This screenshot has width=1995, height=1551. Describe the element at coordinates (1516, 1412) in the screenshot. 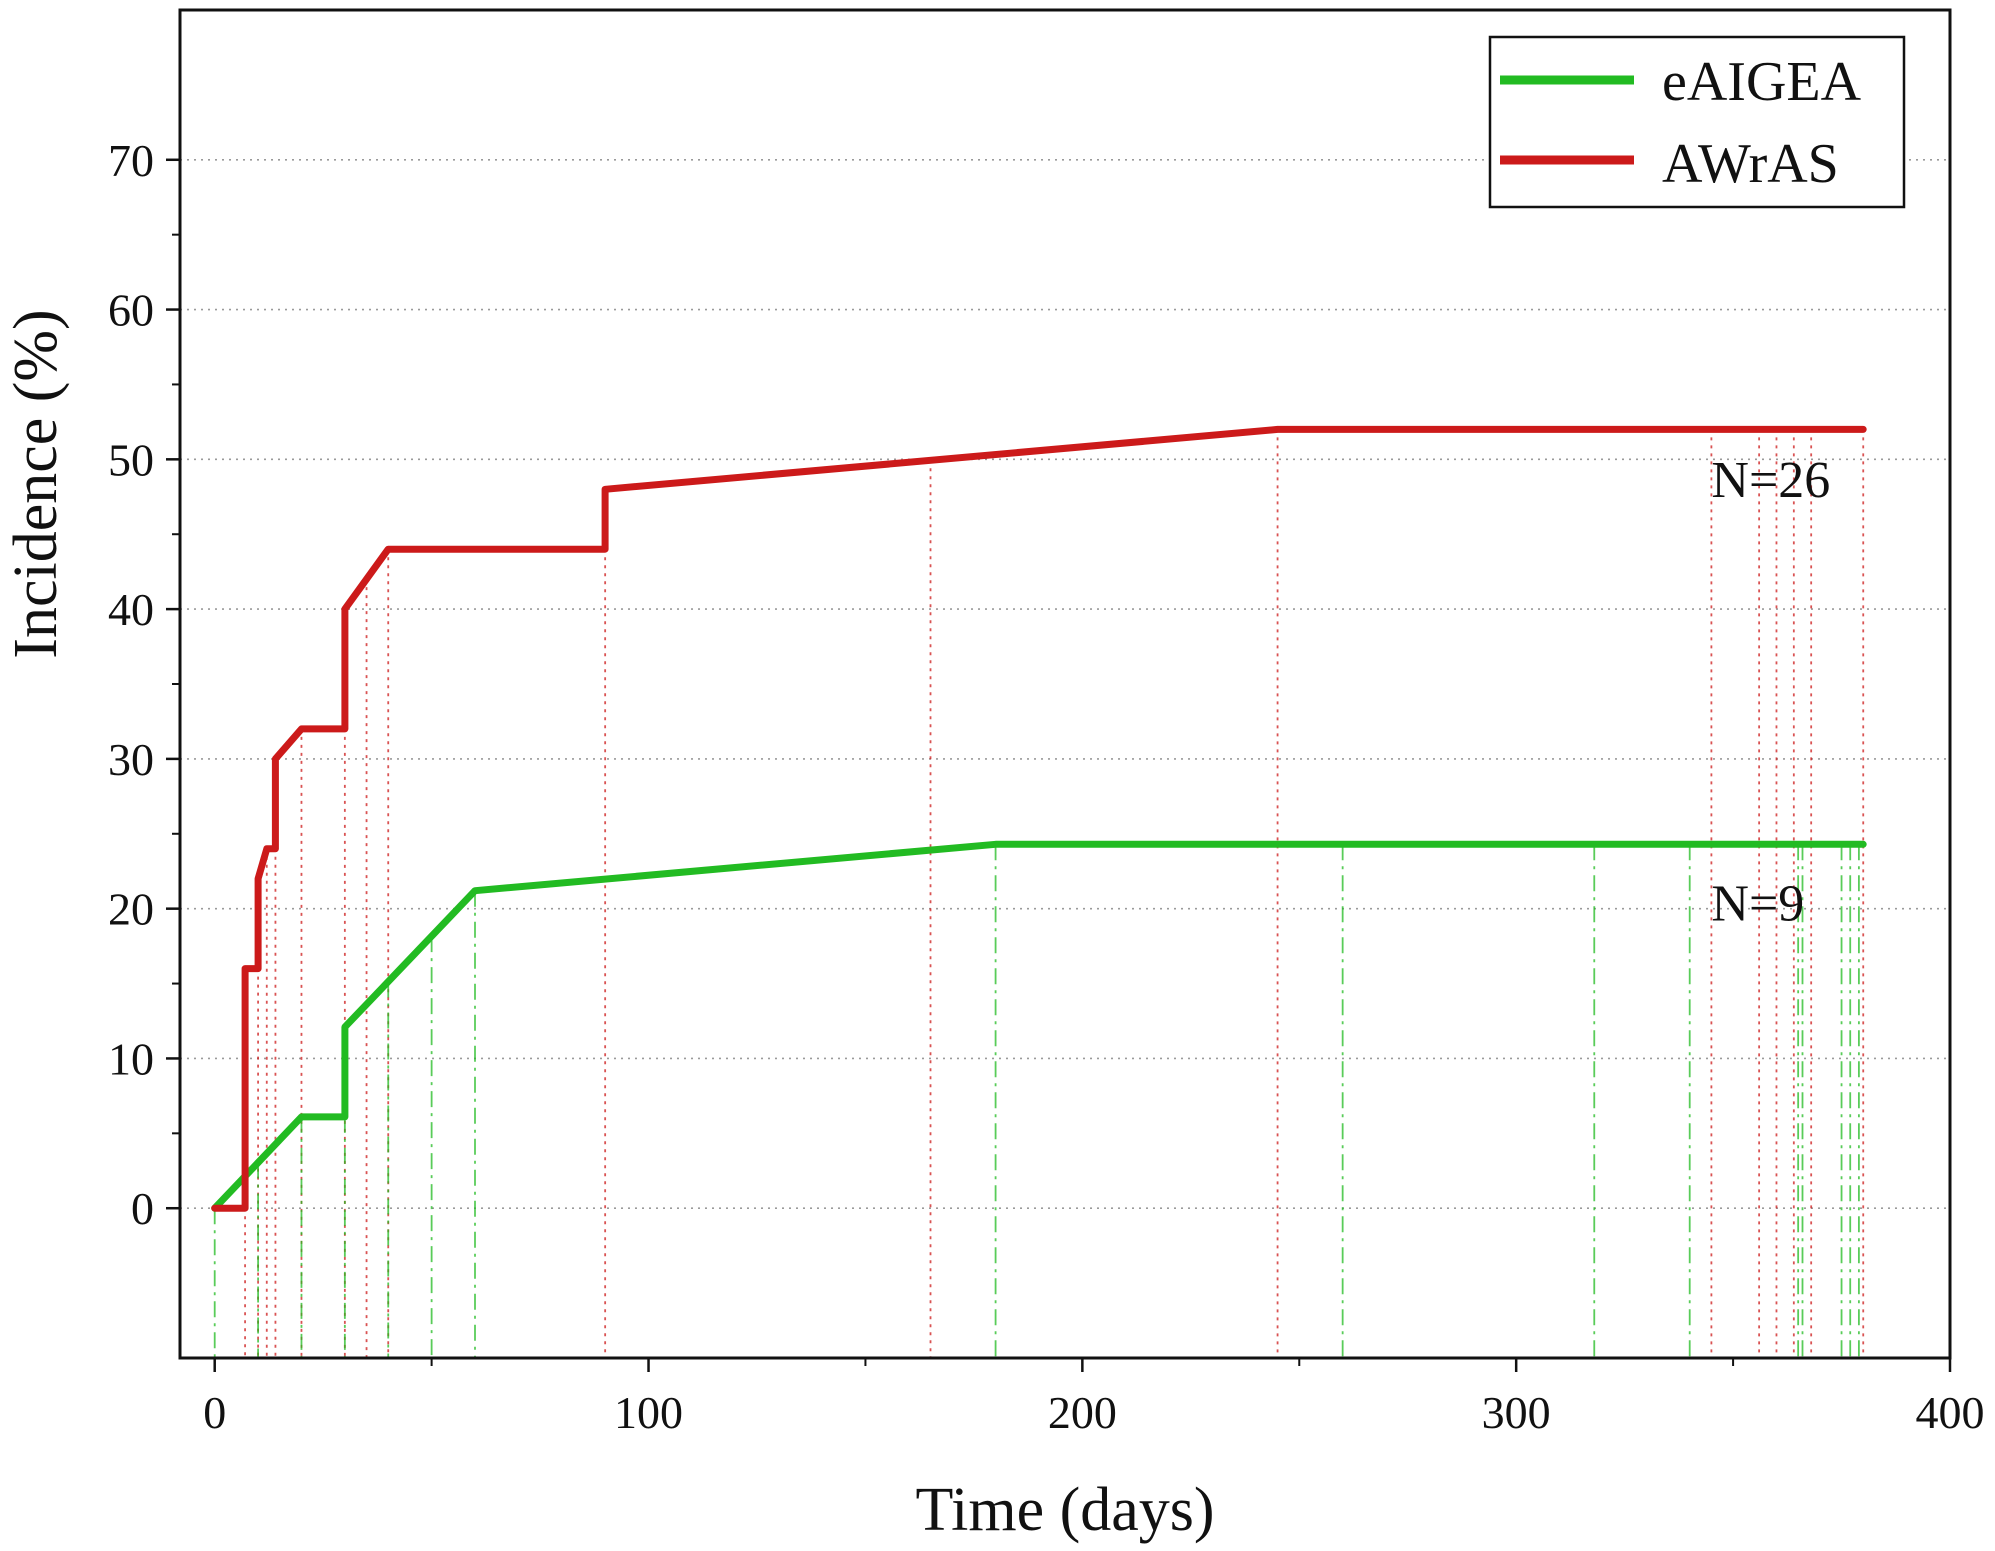

I see `x-tick-label-300: 300` at that location.